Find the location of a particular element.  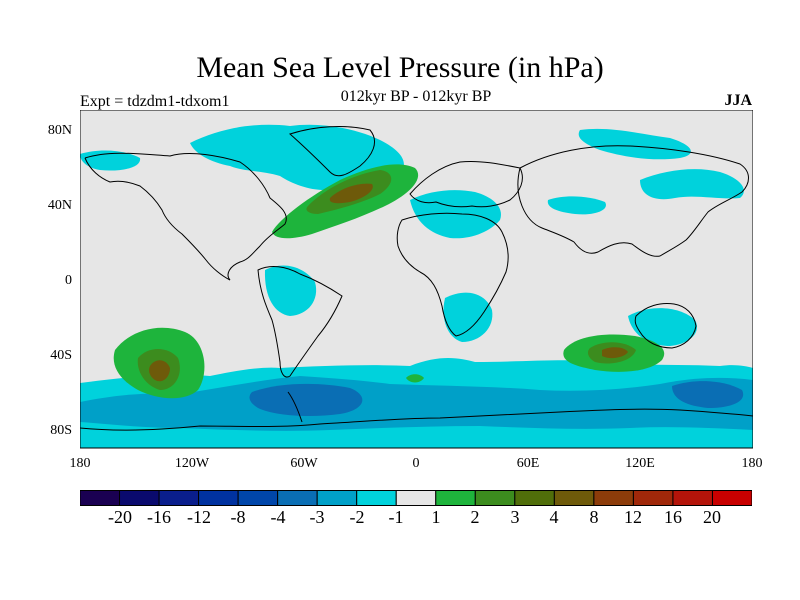

australia-low is located at coordinates (663, 327).